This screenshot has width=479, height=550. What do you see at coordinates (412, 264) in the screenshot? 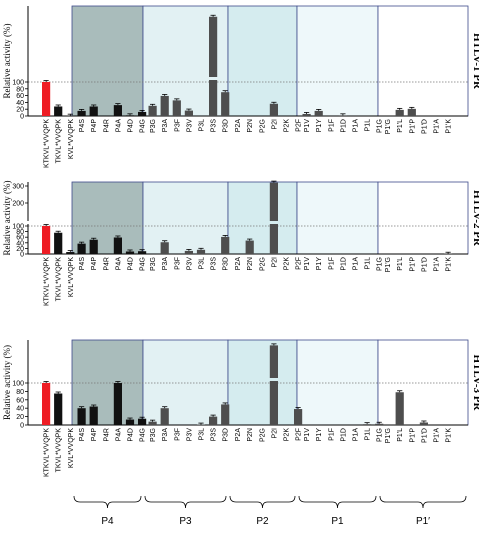
I see `x-tick-label: P1'P` at bounding box center [412, 264].